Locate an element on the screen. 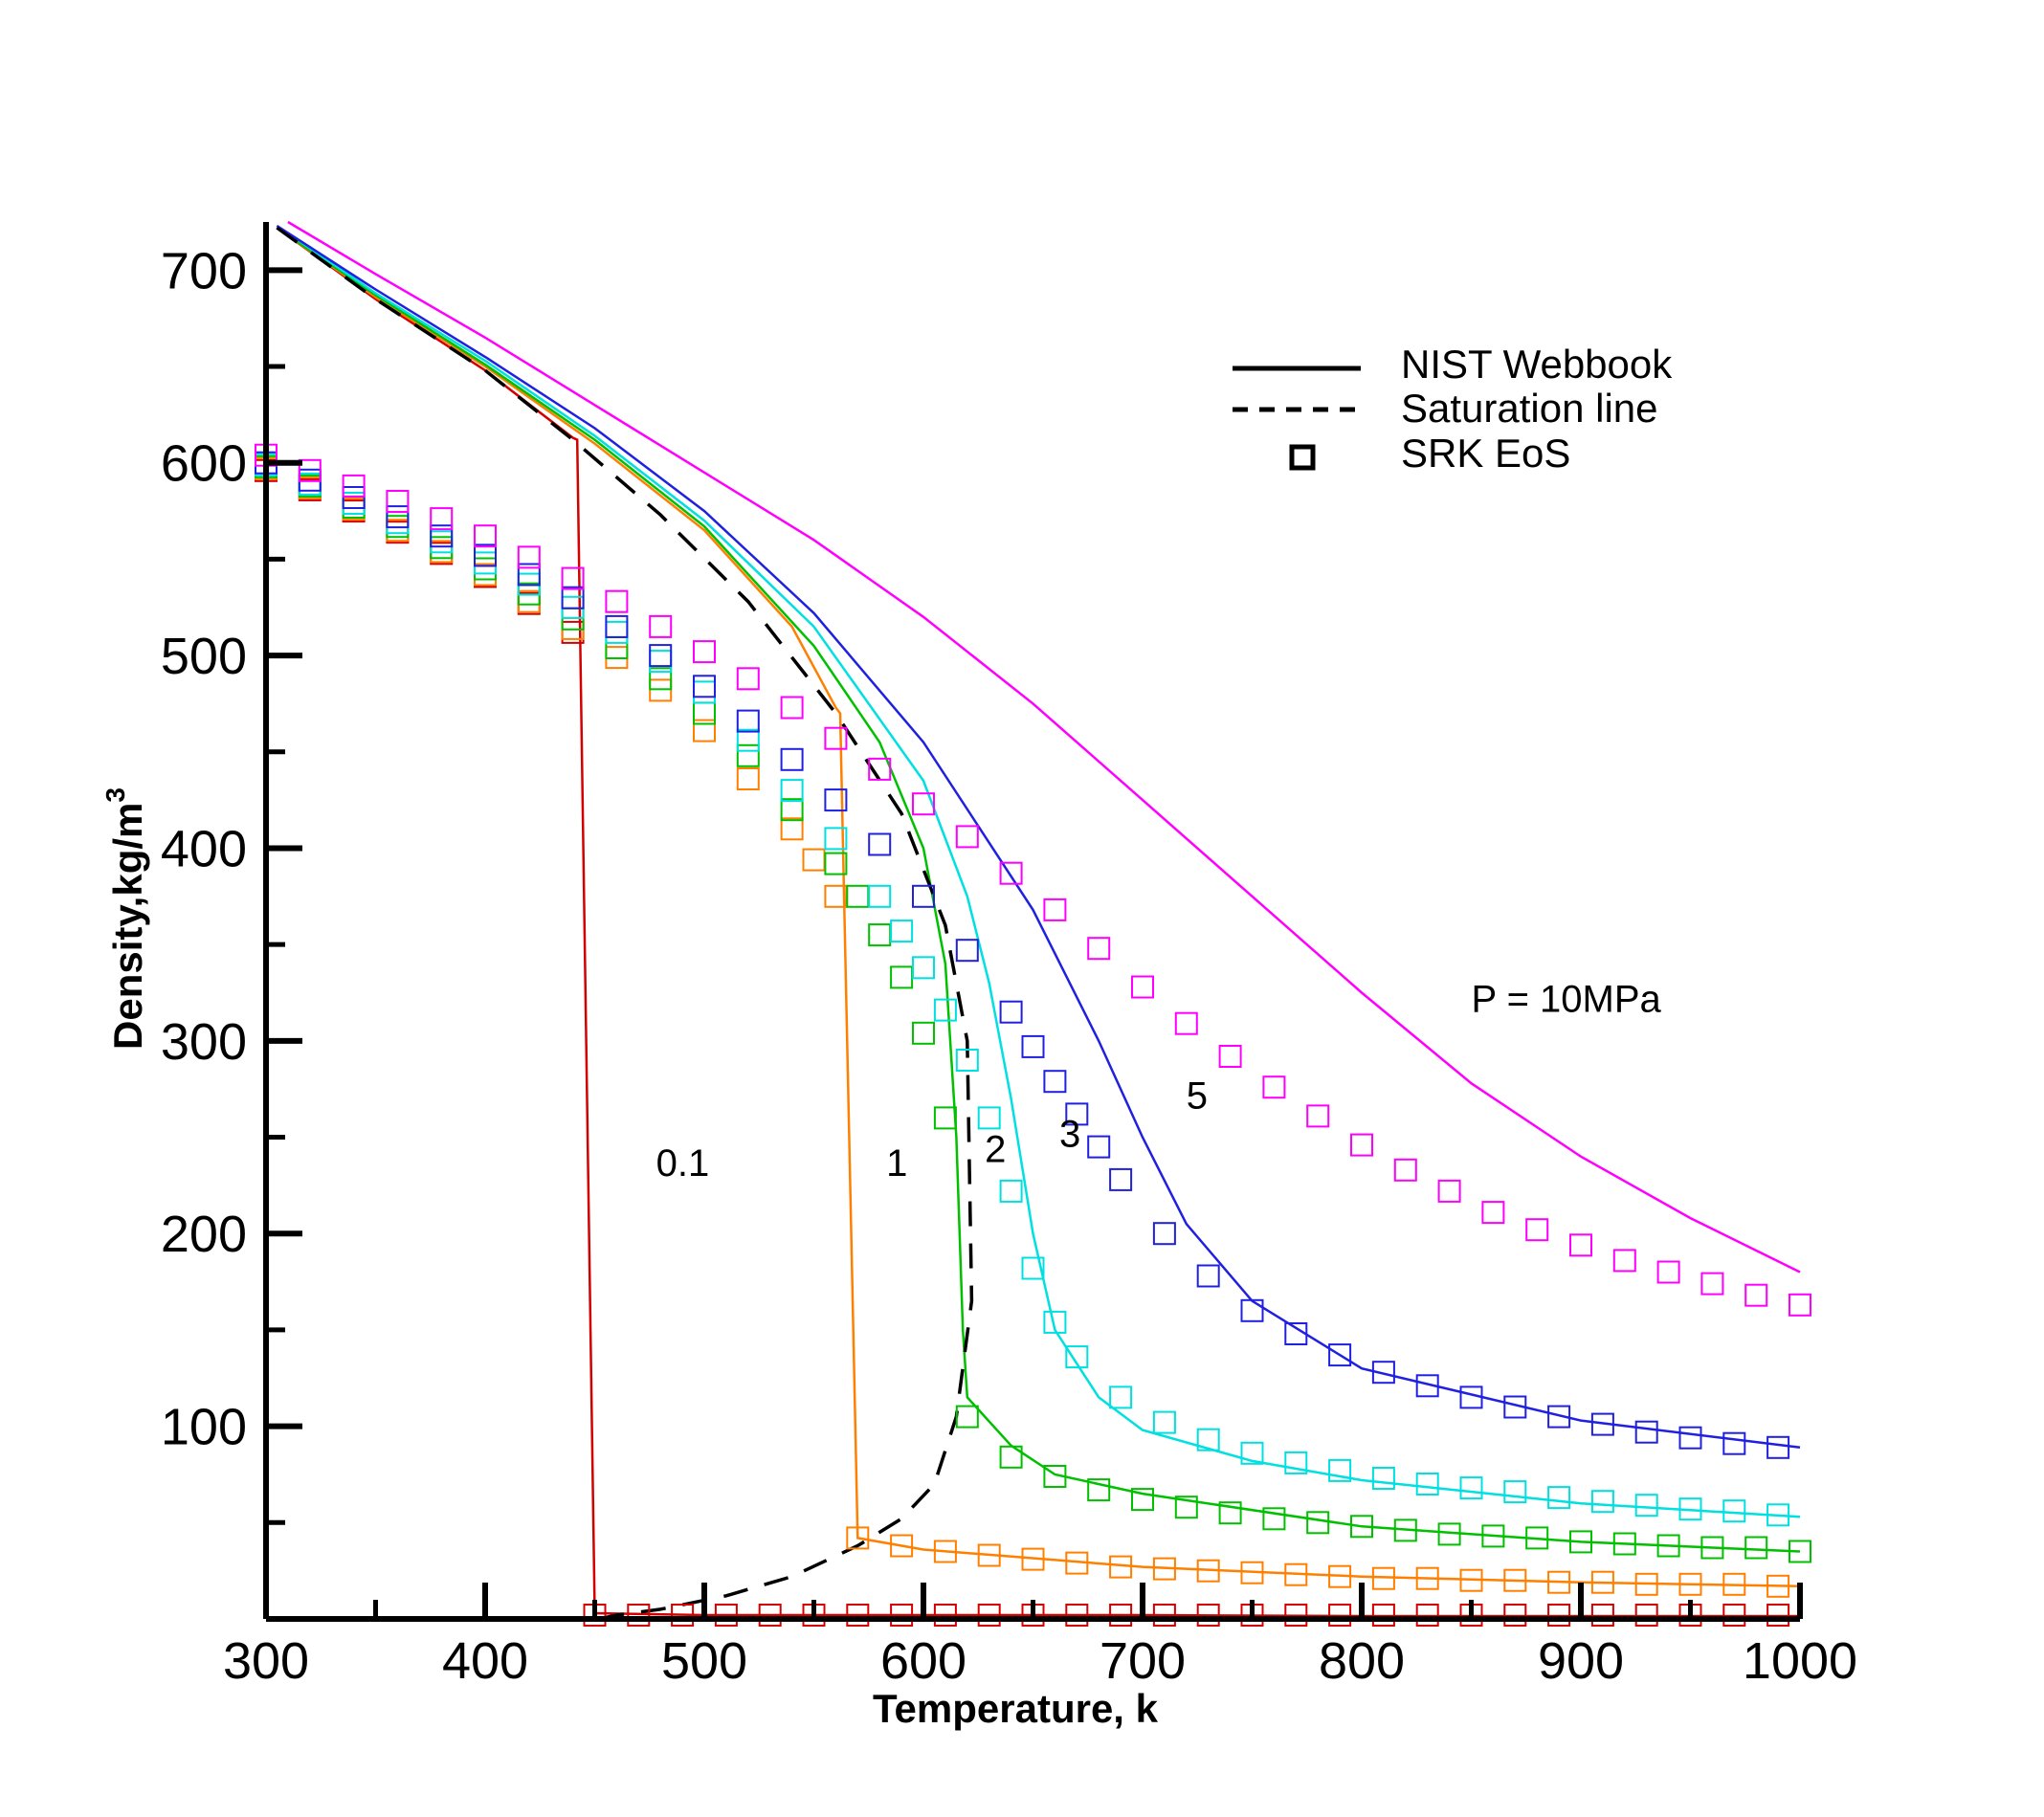  y-tick-label: 100 is located at coordinates (204, 1428).